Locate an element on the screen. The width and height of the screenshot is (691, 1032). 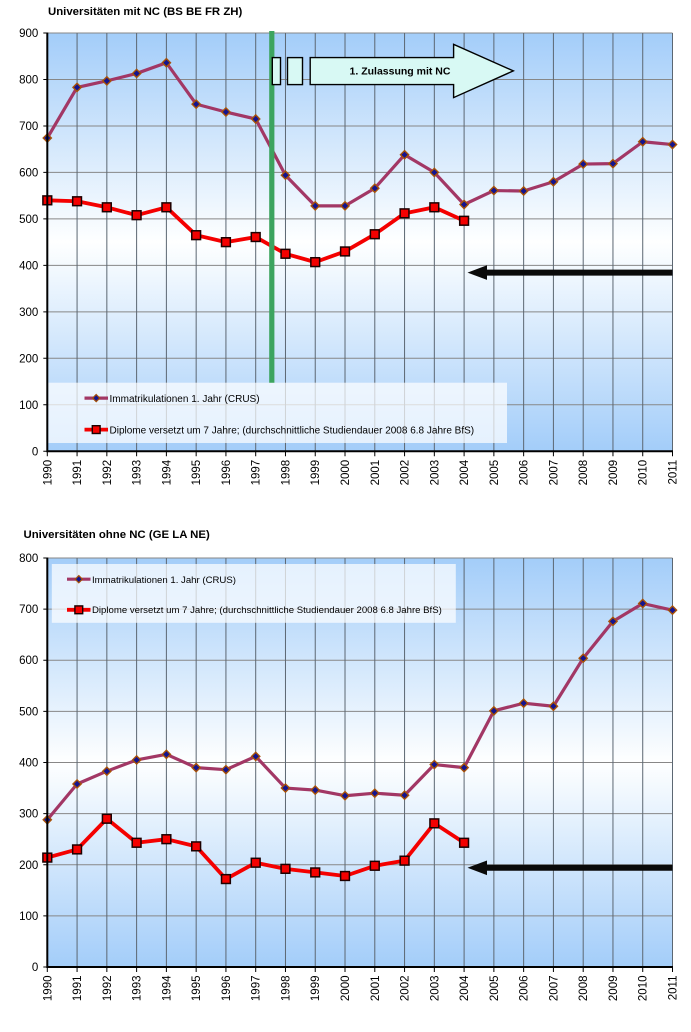
svg-text:Universitäten mit NC (BS BE FR: Universitäten mit NC (BS BE FR ZH) is located at coordinates (145, 12).